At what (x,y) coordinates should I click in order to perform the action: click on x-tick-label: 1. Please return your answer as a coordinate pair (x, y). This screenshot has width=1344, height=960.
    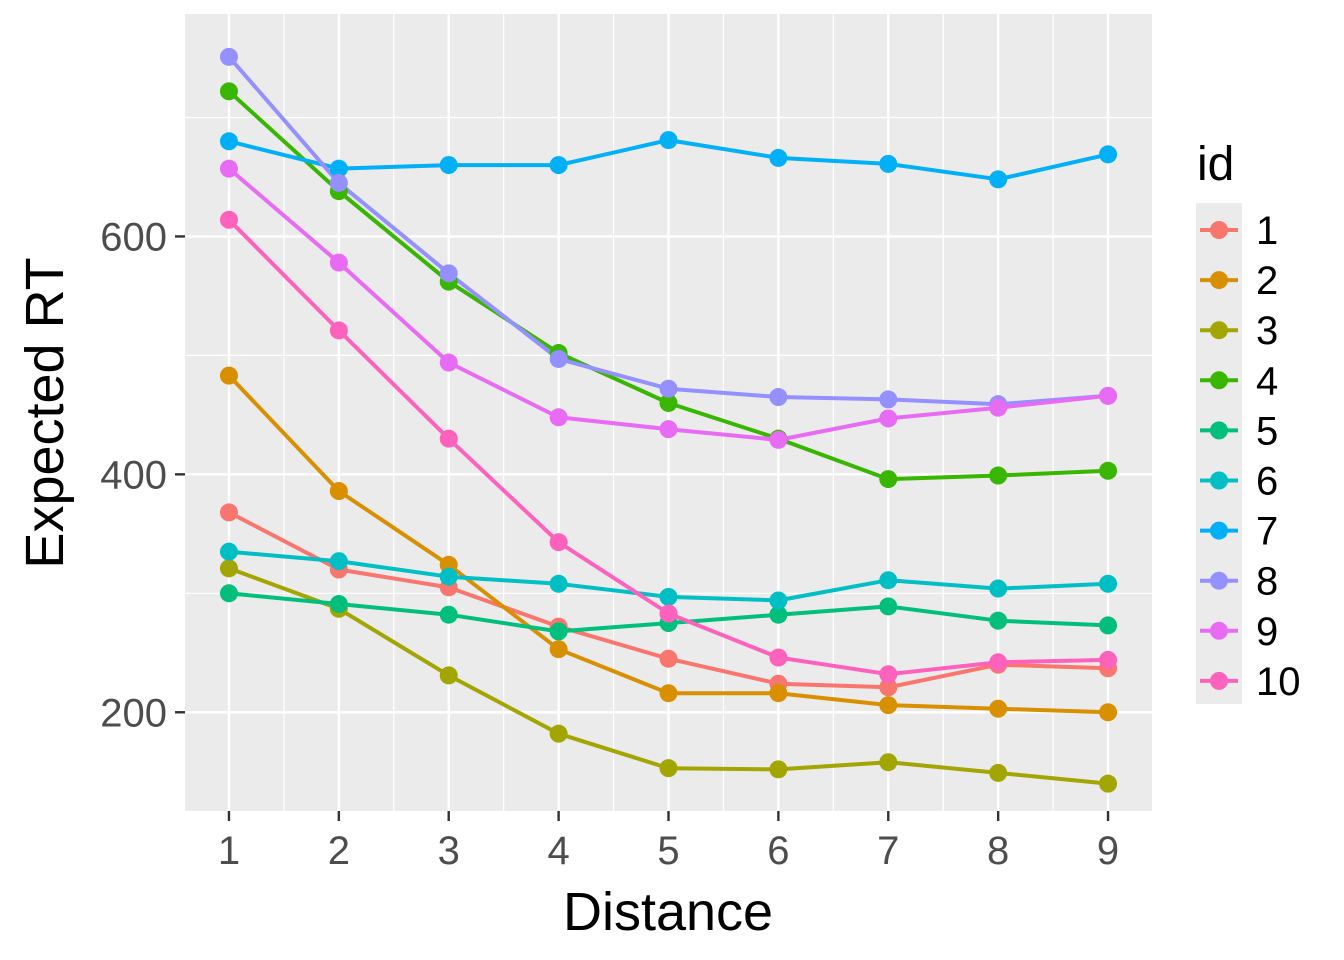
    Looking at the image, I should click on (229, 851).